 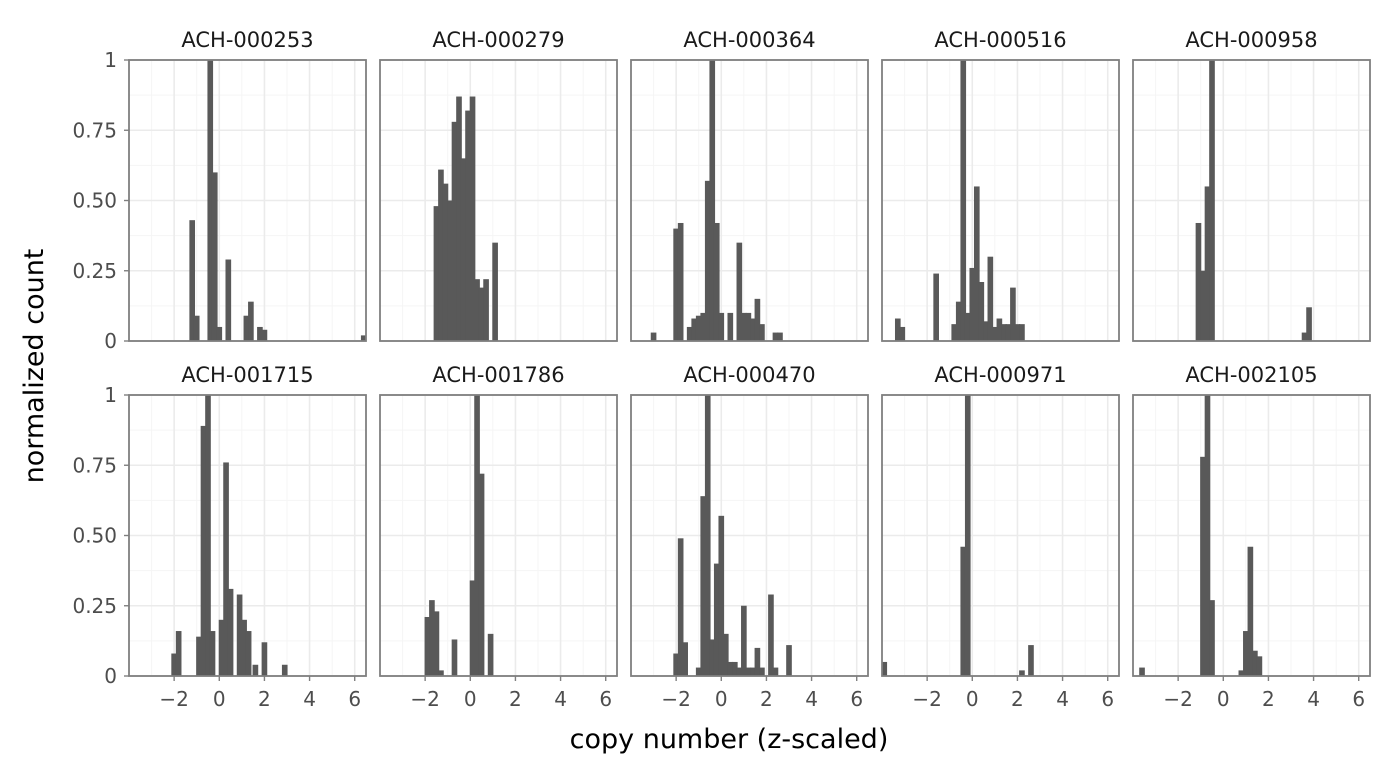 I want to click on facet-panel: ACH-002105 −2 0 2 4 6, so click(x=1251, y=537).